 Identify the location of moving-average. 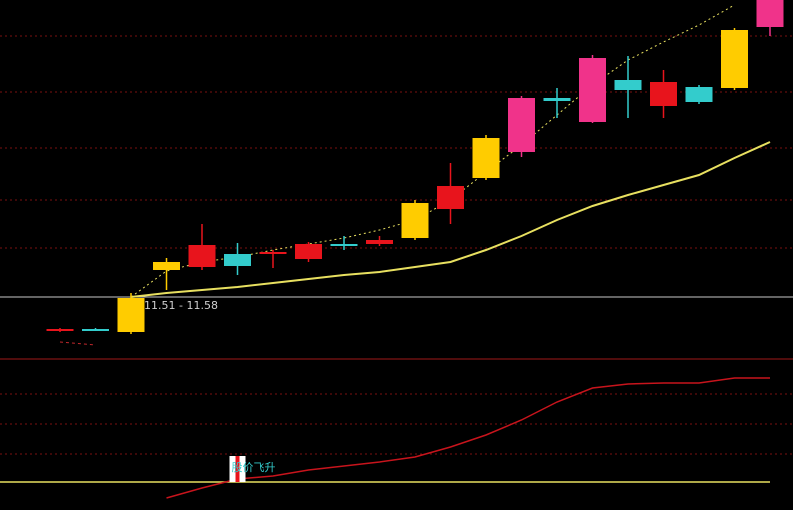
(77, 343).